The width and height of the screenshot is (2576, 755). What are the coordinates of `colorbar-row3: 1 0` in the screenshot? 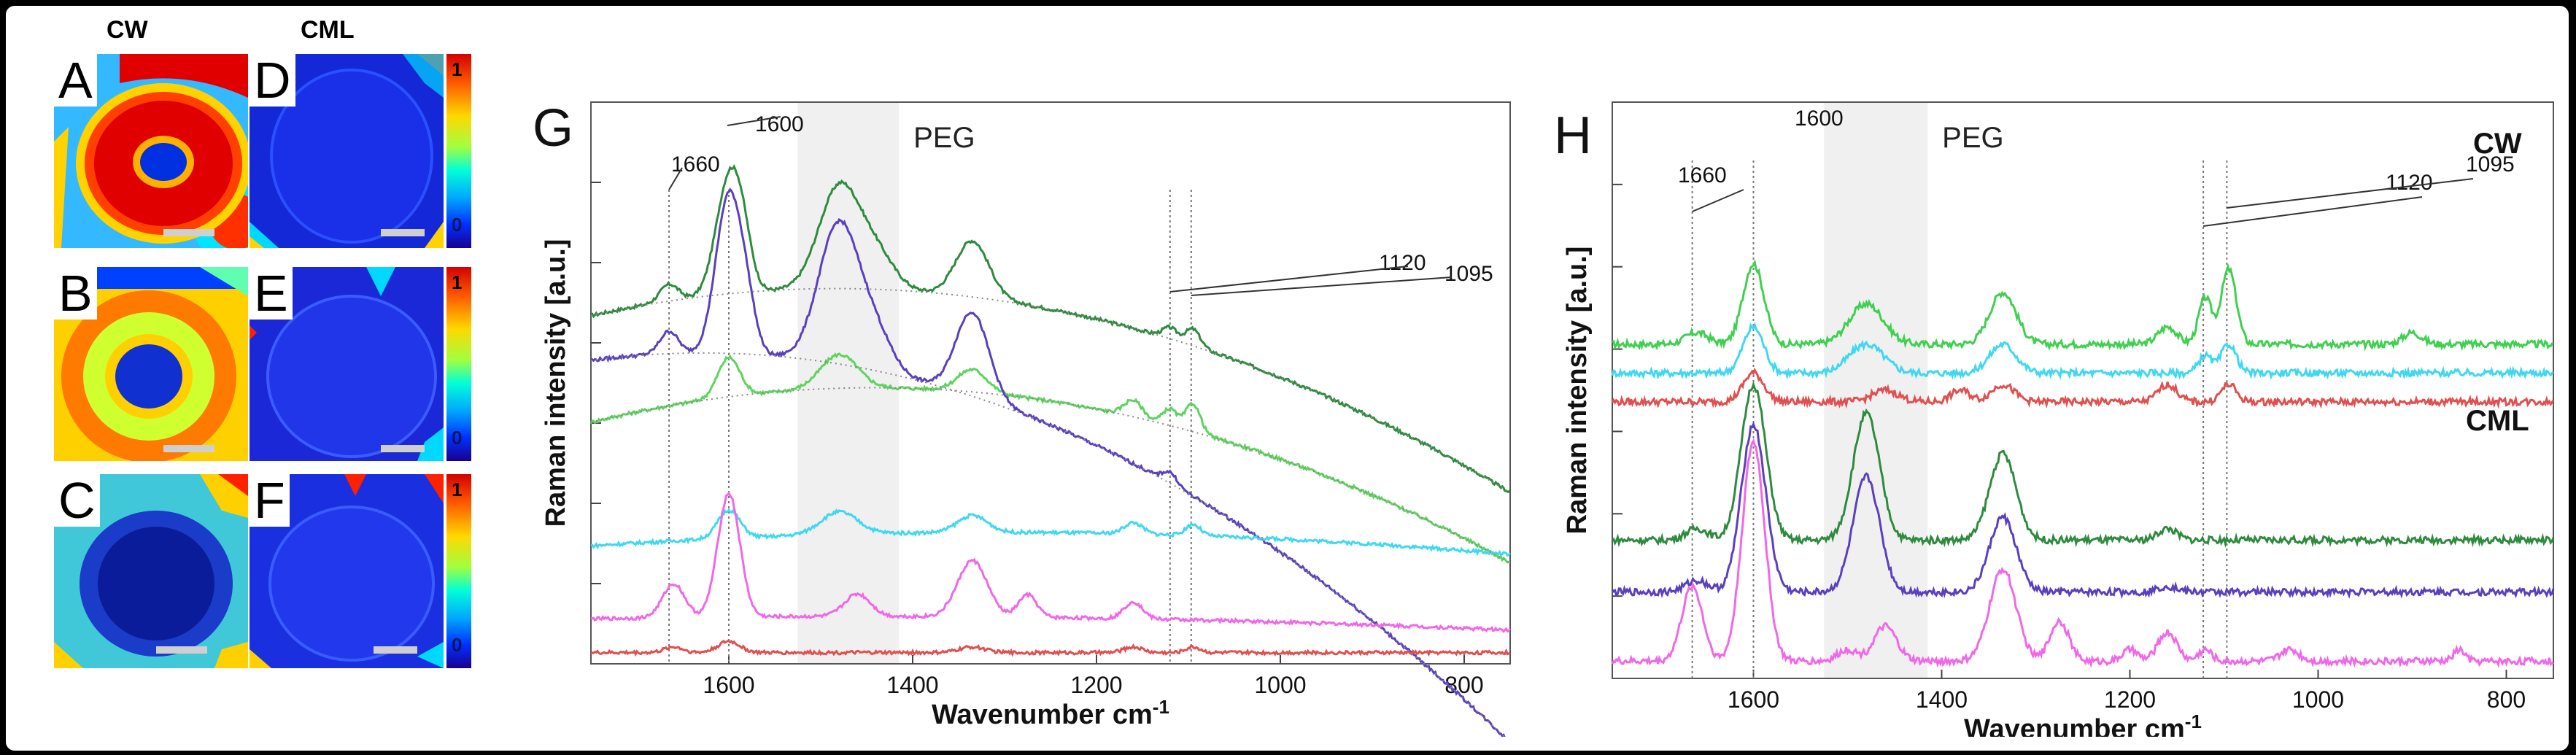 It's located at (458, 571).